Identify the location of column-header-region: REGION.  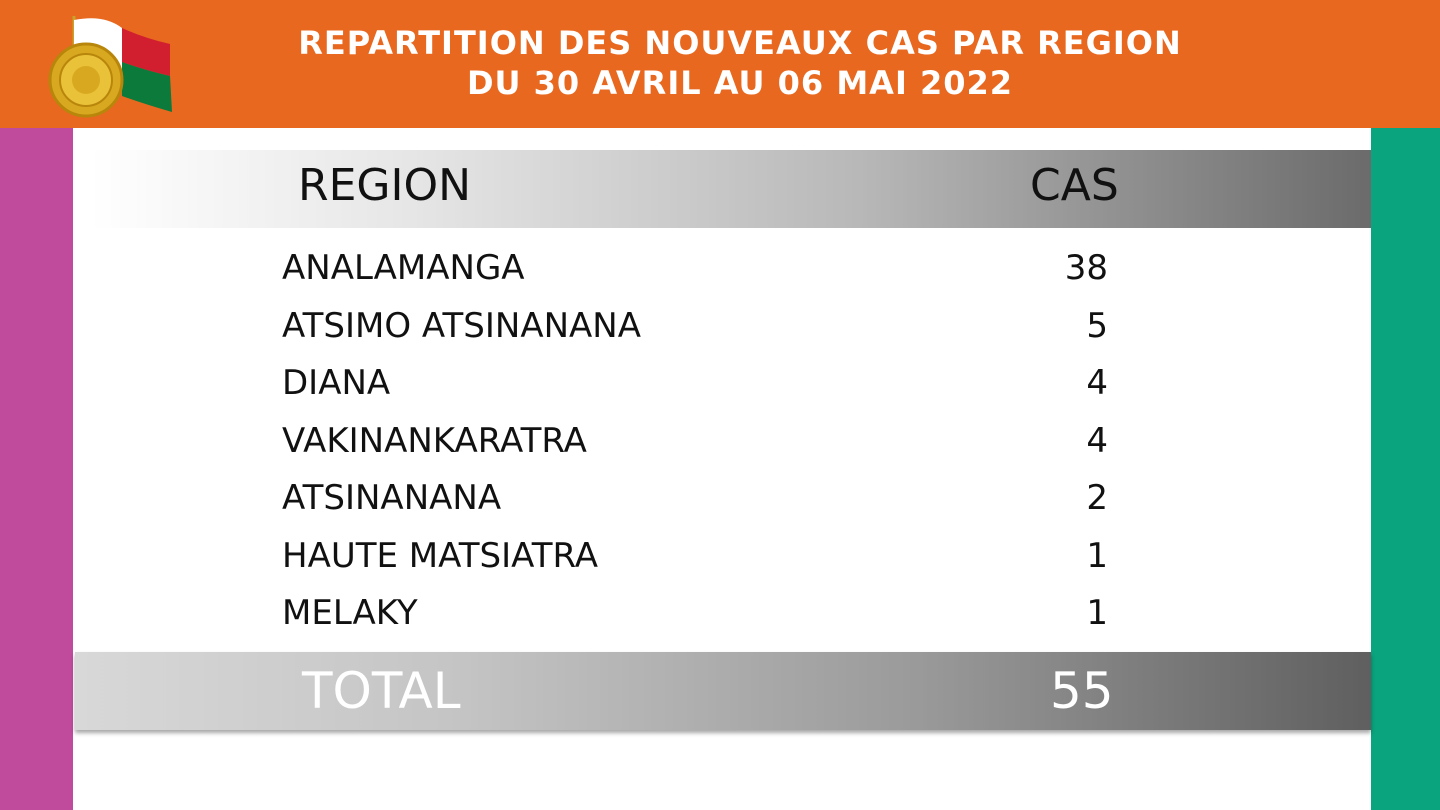
(384, 185).